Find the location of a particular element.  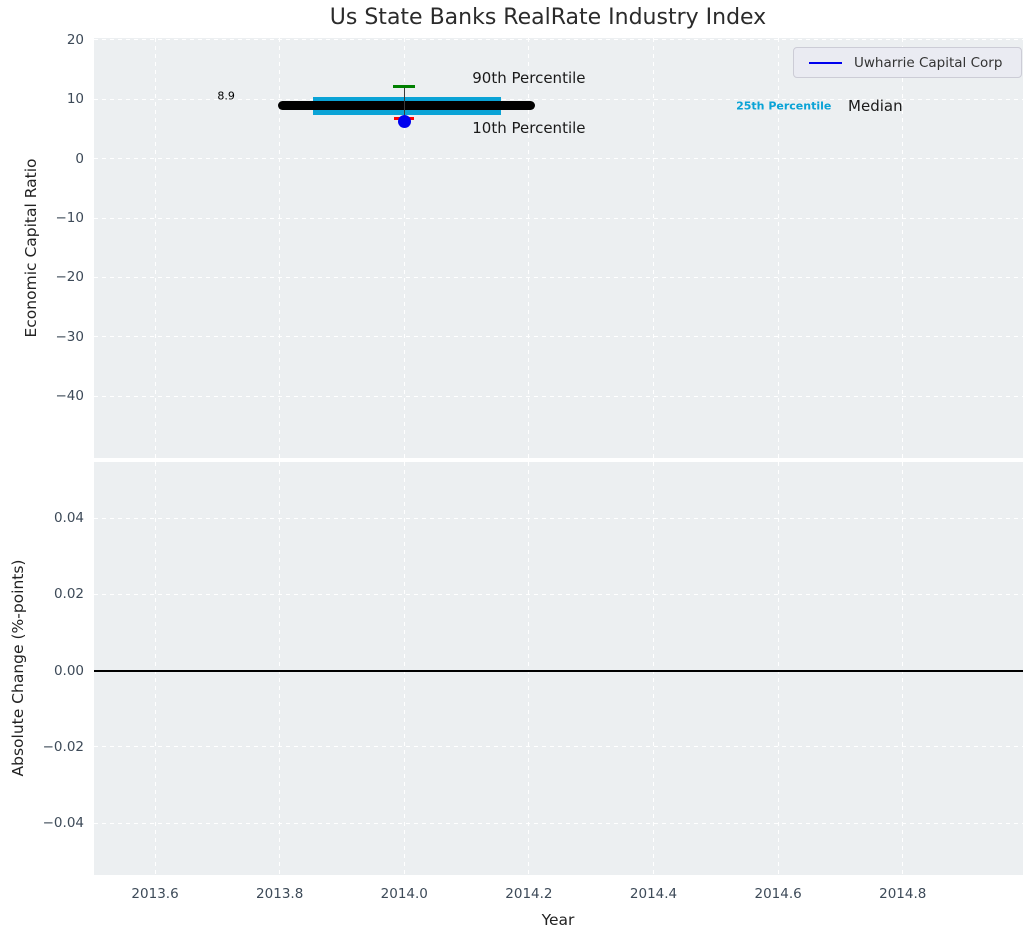

x-tick-label: 2014.2 is located at coordinates (529, 894).